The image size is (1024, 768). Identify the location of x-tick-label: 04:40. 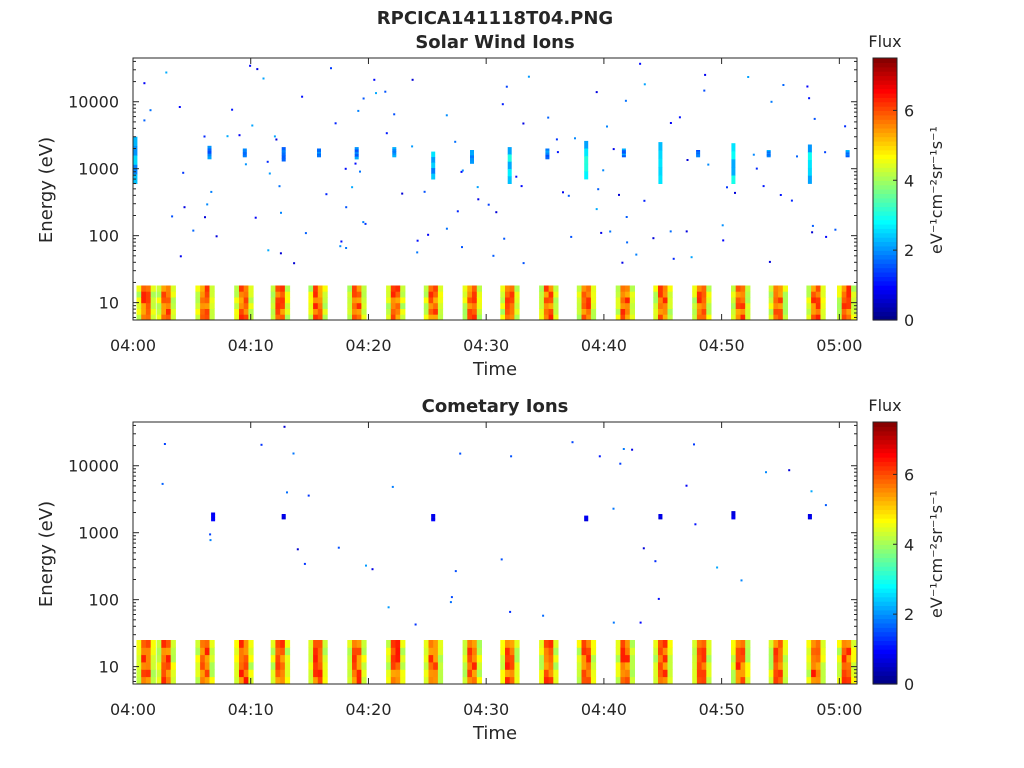
(604, 345).